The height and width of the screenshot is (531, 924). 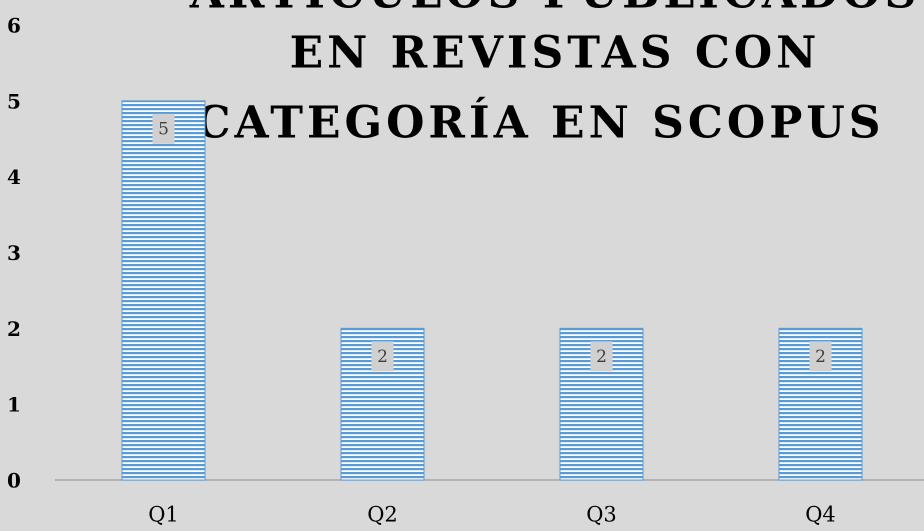 I want to click on y-tick-label: 0, so click(x=14, y=481).